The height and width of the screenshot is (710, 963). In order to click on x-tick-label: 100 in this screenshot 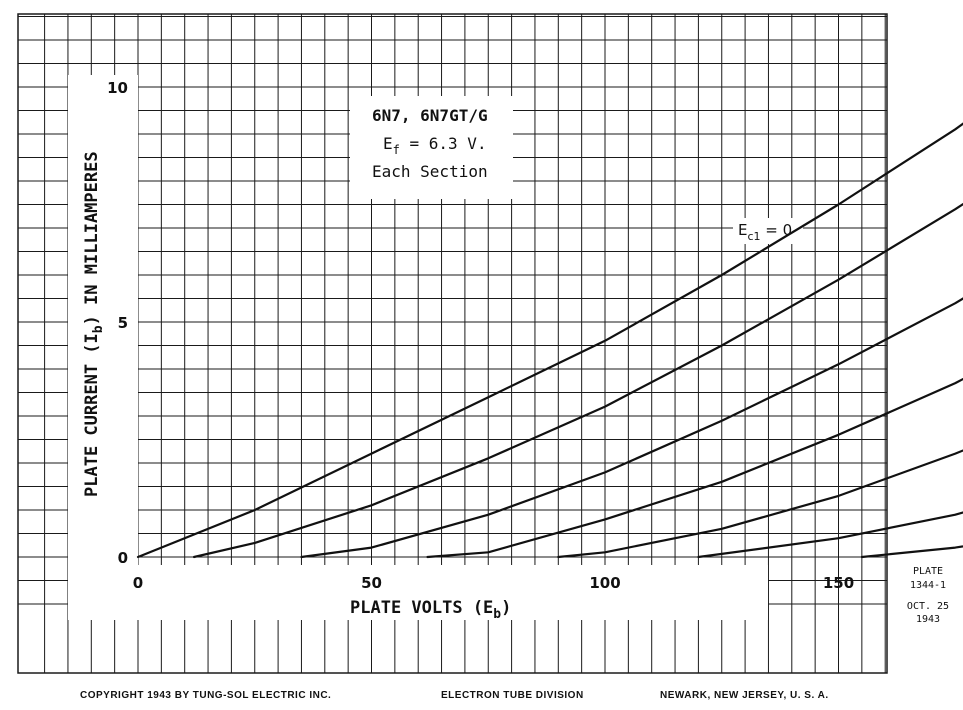, I will do `click(604, 583)`.